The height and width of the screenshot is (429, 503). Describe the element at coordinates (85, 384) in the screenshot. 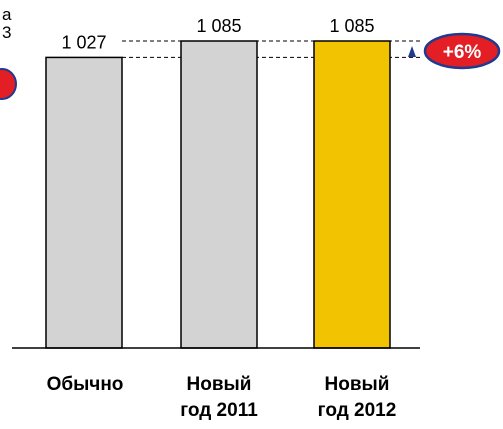

I see `category-label-0: Обычно` at that location.